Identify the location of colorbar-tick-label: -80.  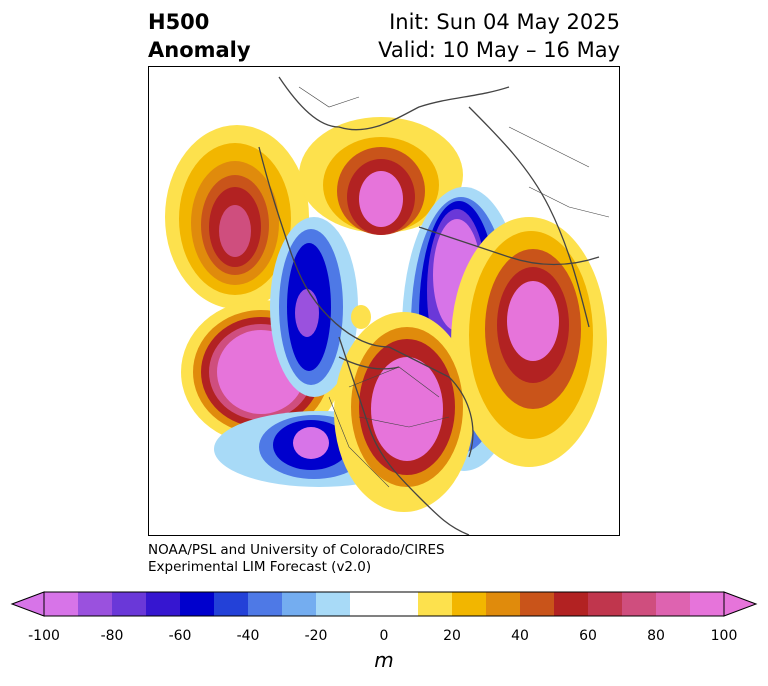
(112, 636).